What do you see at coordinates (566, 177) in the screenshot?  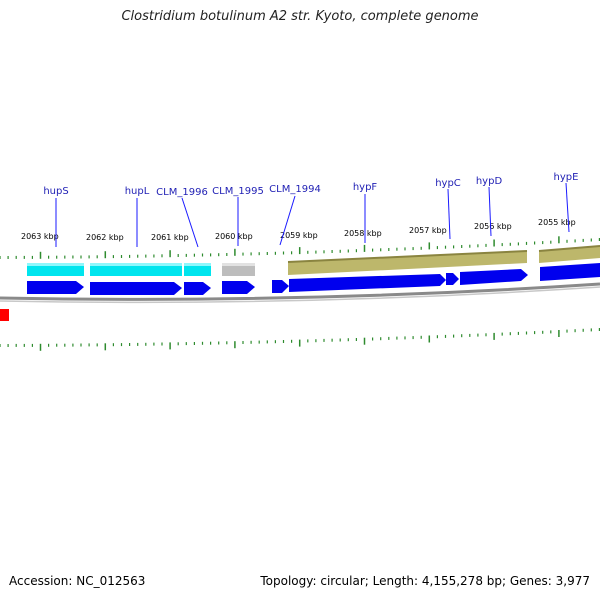 I see `gene-label-hypE: hypE` at bounding box center [566, 177].